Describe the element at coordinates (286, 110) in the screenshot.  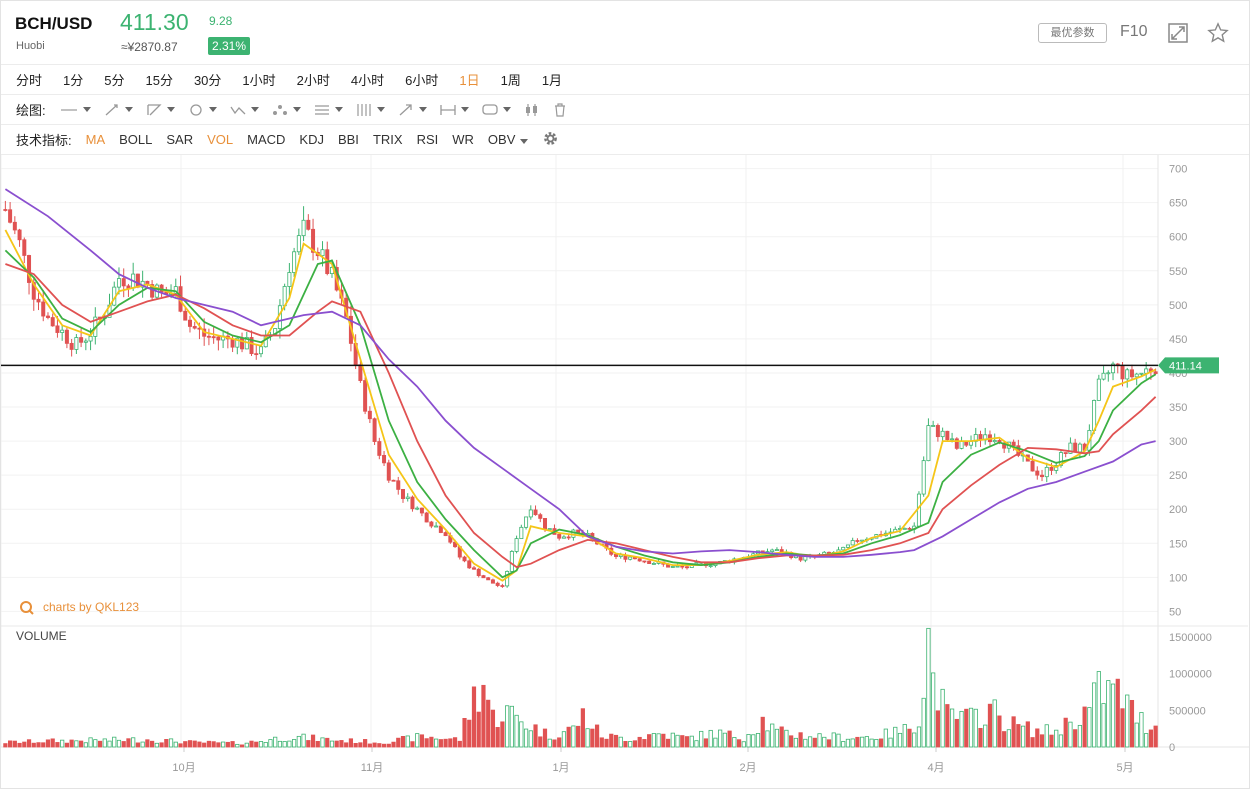
I see `pattern-tool` at that location.